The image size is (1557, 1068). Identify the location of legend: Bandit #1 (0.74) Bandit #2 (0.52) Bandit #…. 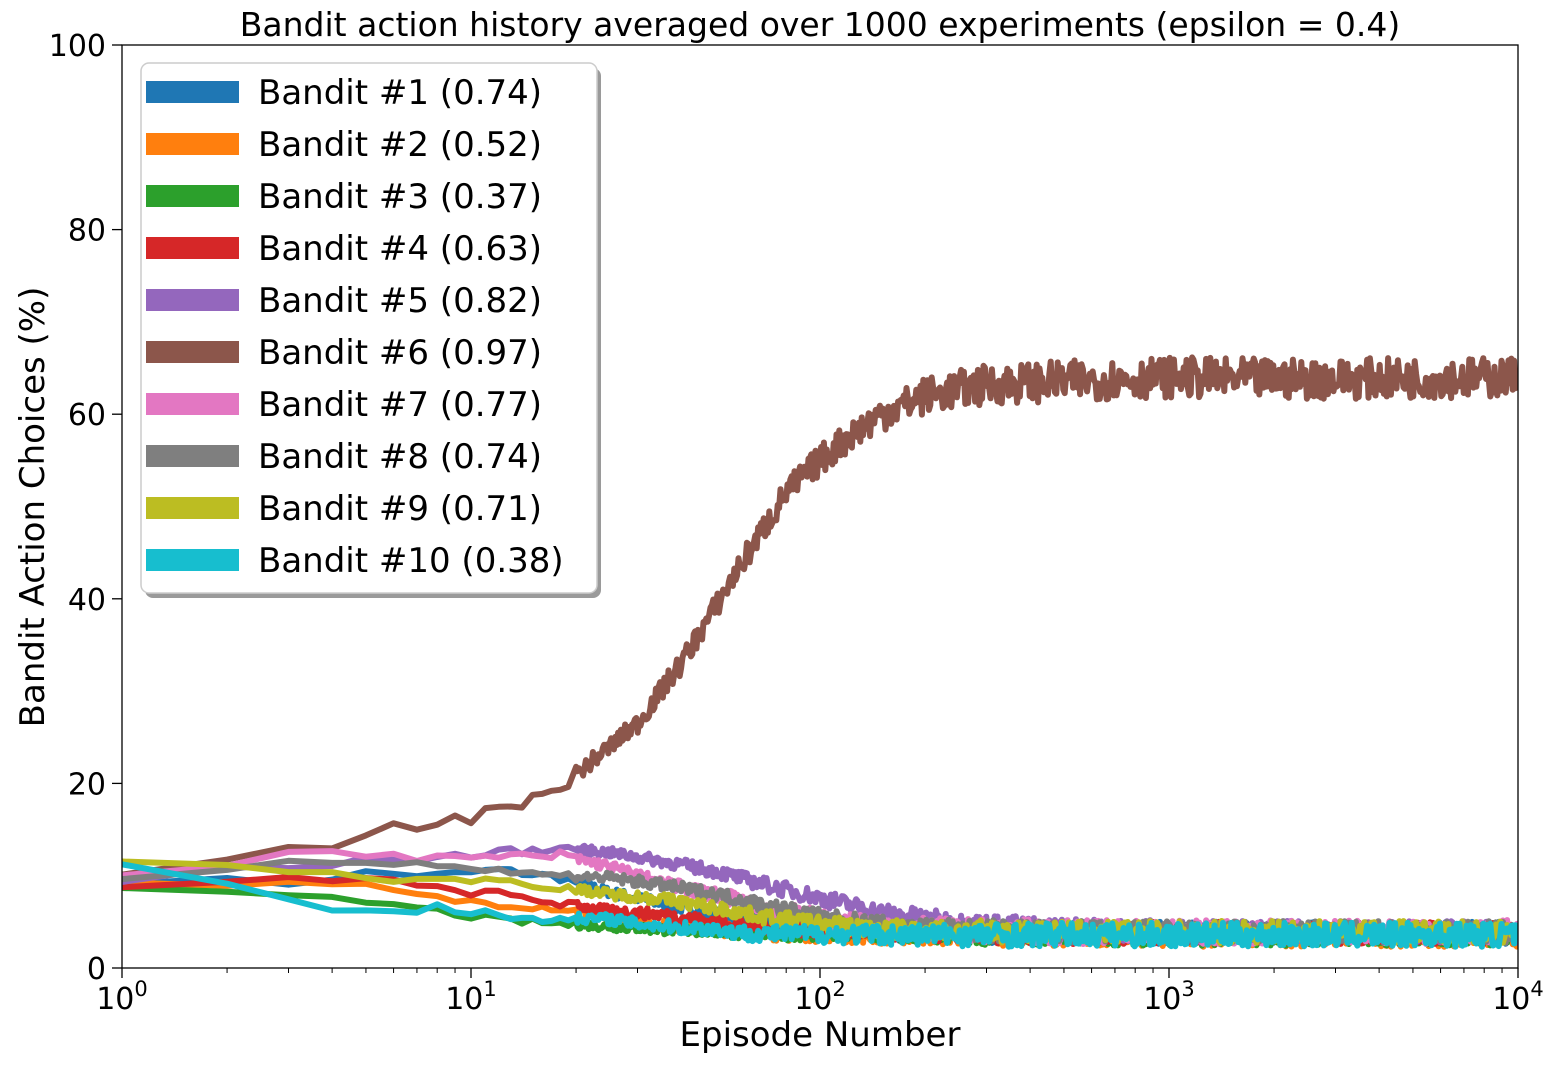
(370, 330).